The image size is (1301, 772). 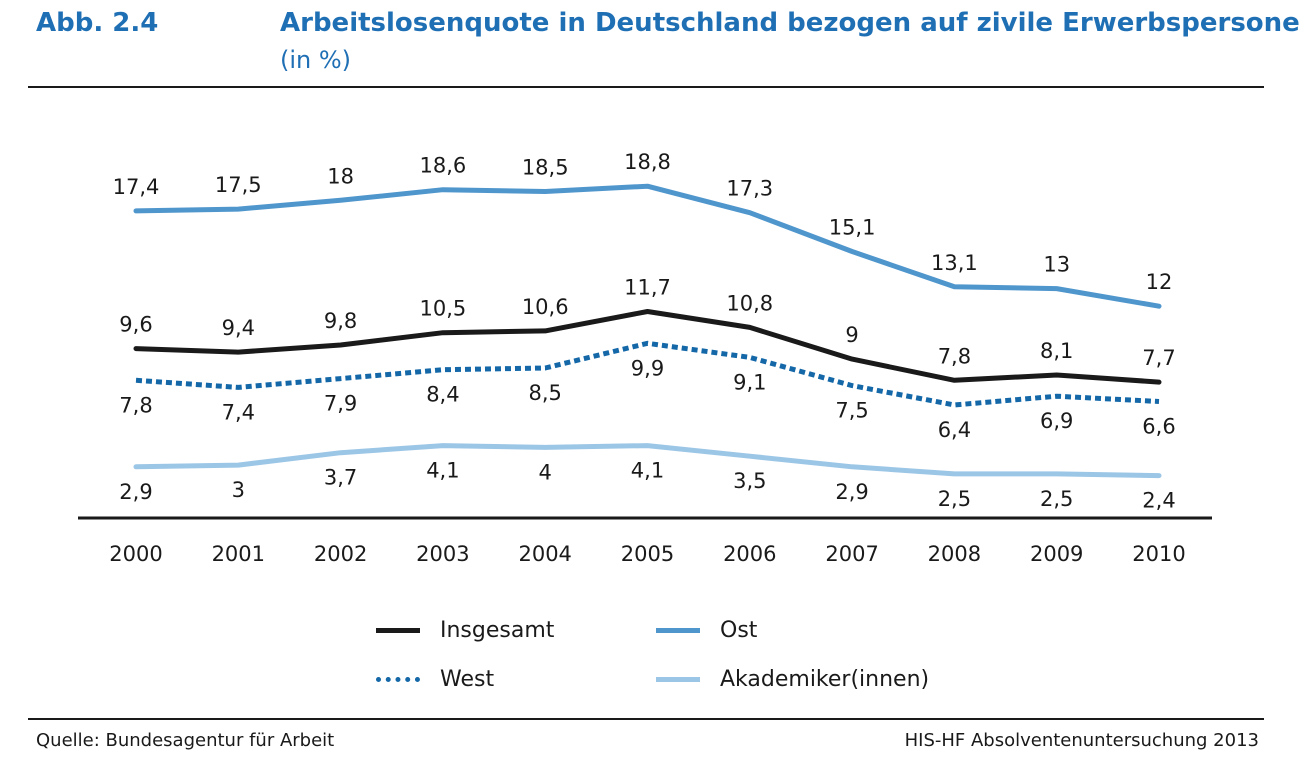 What do you see at coordinates (238, 412) in the screenshot?
I see `data-label-west: 7,4` at bounding box center [238, 412].